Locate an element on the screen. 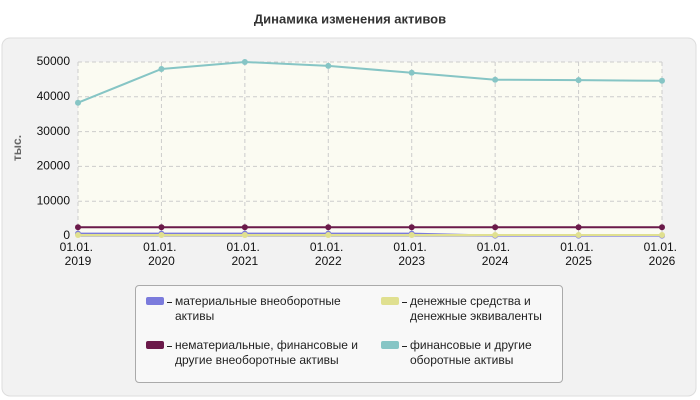 This screenshot has width=700, height=400. x-tick-label: 01.01. 2022 is located at coordinates (328, 254).